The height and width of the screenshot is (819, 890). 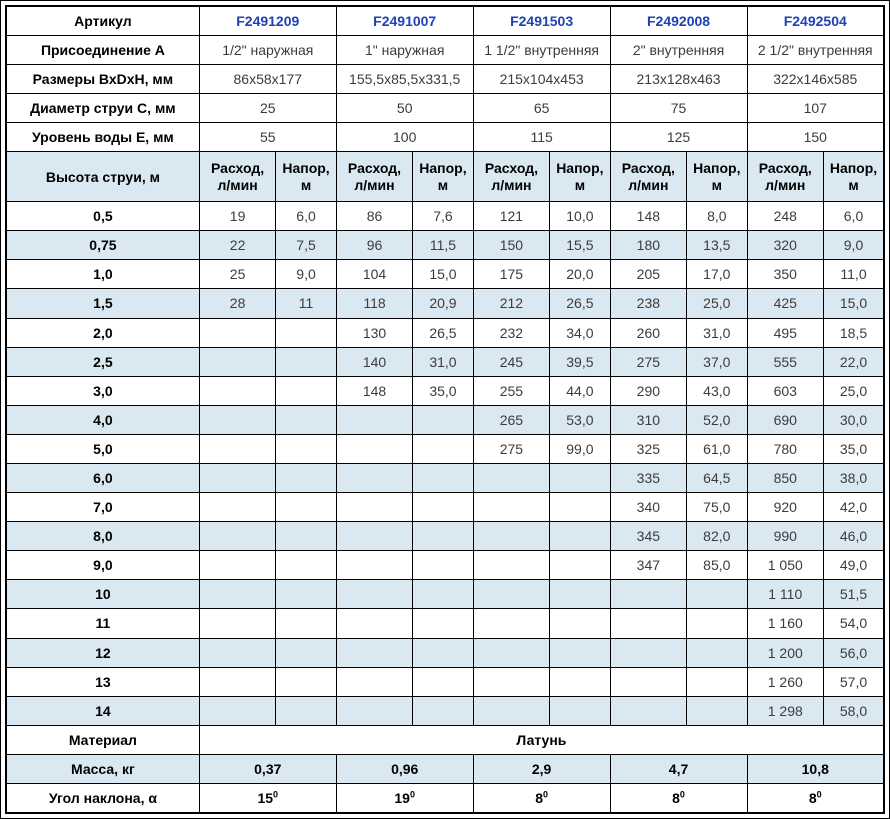 What do you see at coordinates (102, 652) in the screenshot?
I see `jet-height-label: 12` at bounding box center [102, 652].